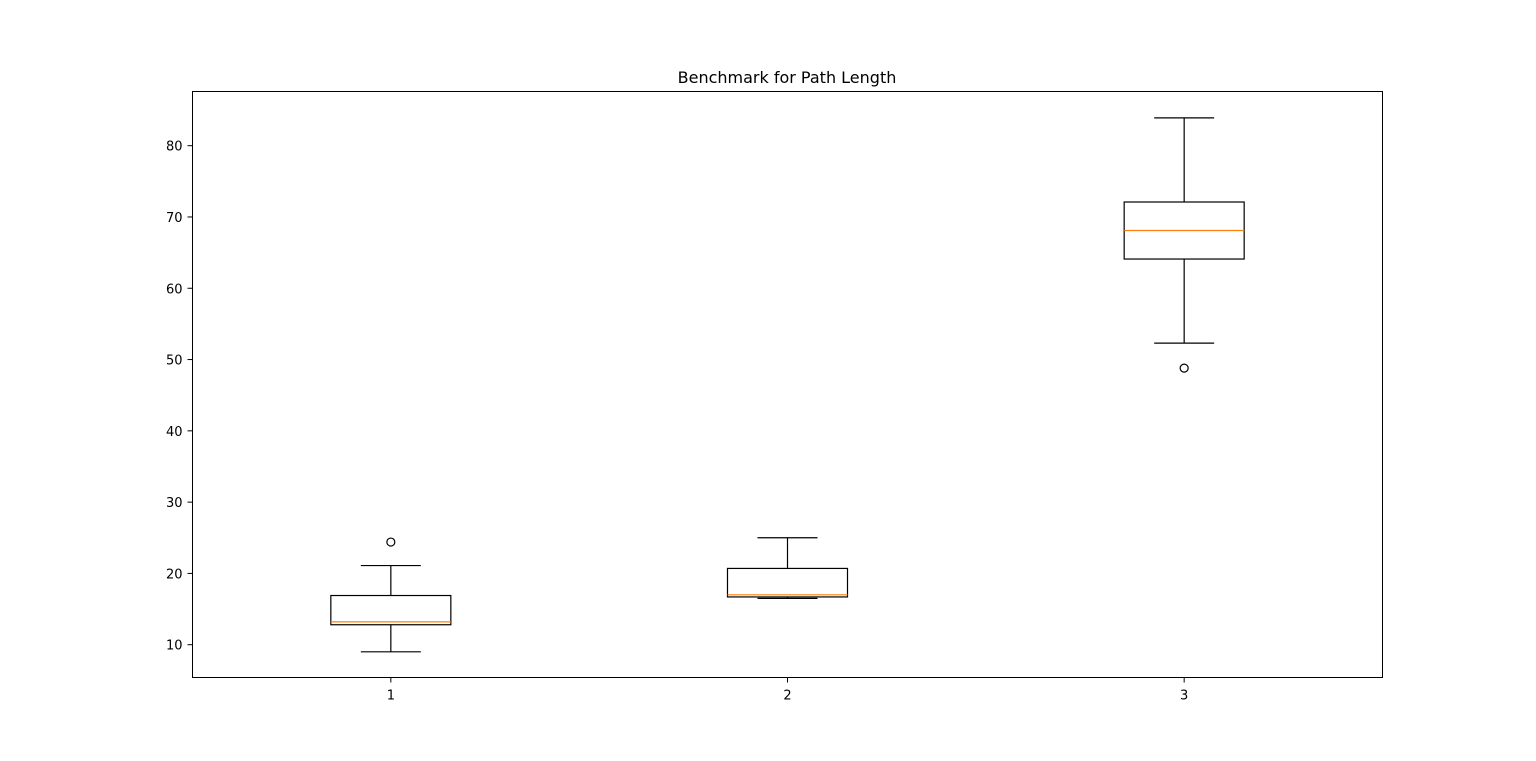 The height and width of the screenshot is (761, 1536). I want to click on y-tick-label: 10, so click(174, 646).